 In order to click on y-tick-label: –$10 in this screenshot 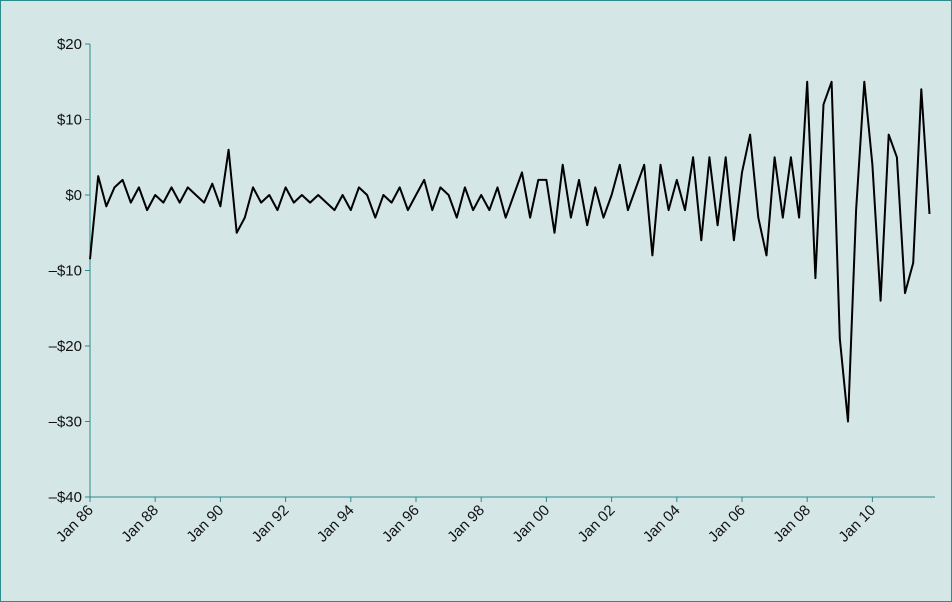, I will do `click(65, 271)`.